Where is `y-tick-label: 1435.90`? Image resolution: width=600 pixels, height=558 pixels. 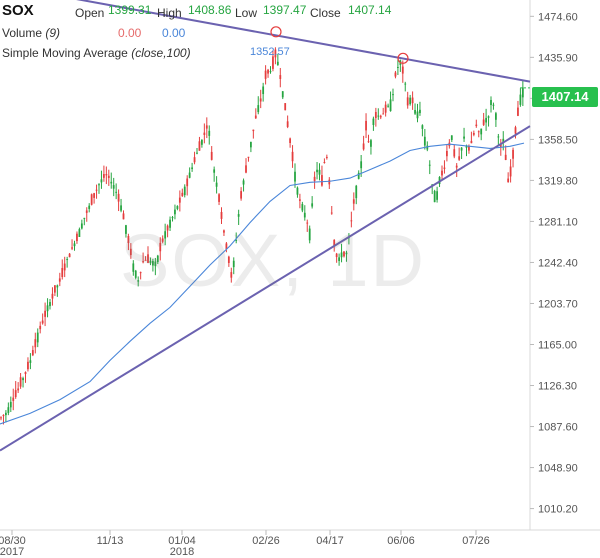
y-tick-label: 1435.90 is located at coordinates (558, 58).